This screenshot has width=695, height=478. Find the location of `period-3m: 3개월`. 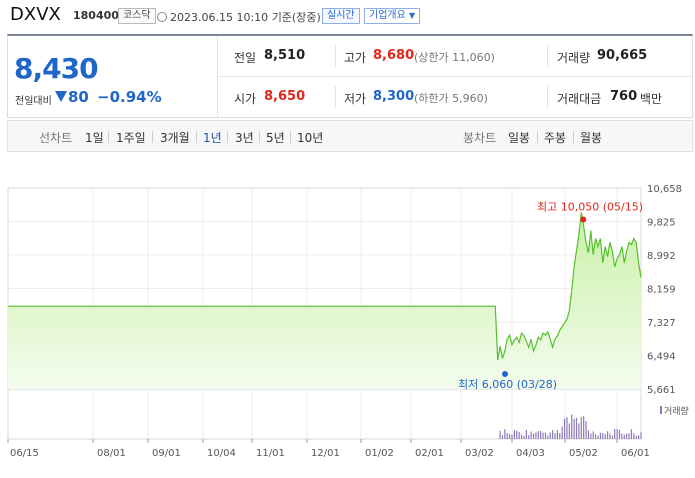

period-3m: 3개월 is located at coordinates (175, 138).